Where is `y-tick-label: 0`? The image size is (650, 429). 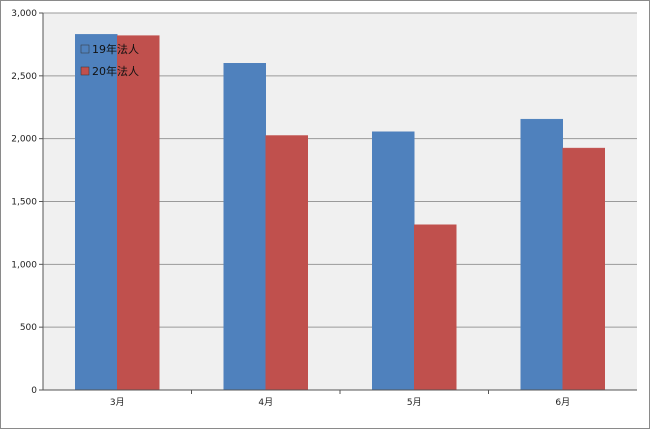 y-tick-label: 0 is located at coordinates (34, 391).